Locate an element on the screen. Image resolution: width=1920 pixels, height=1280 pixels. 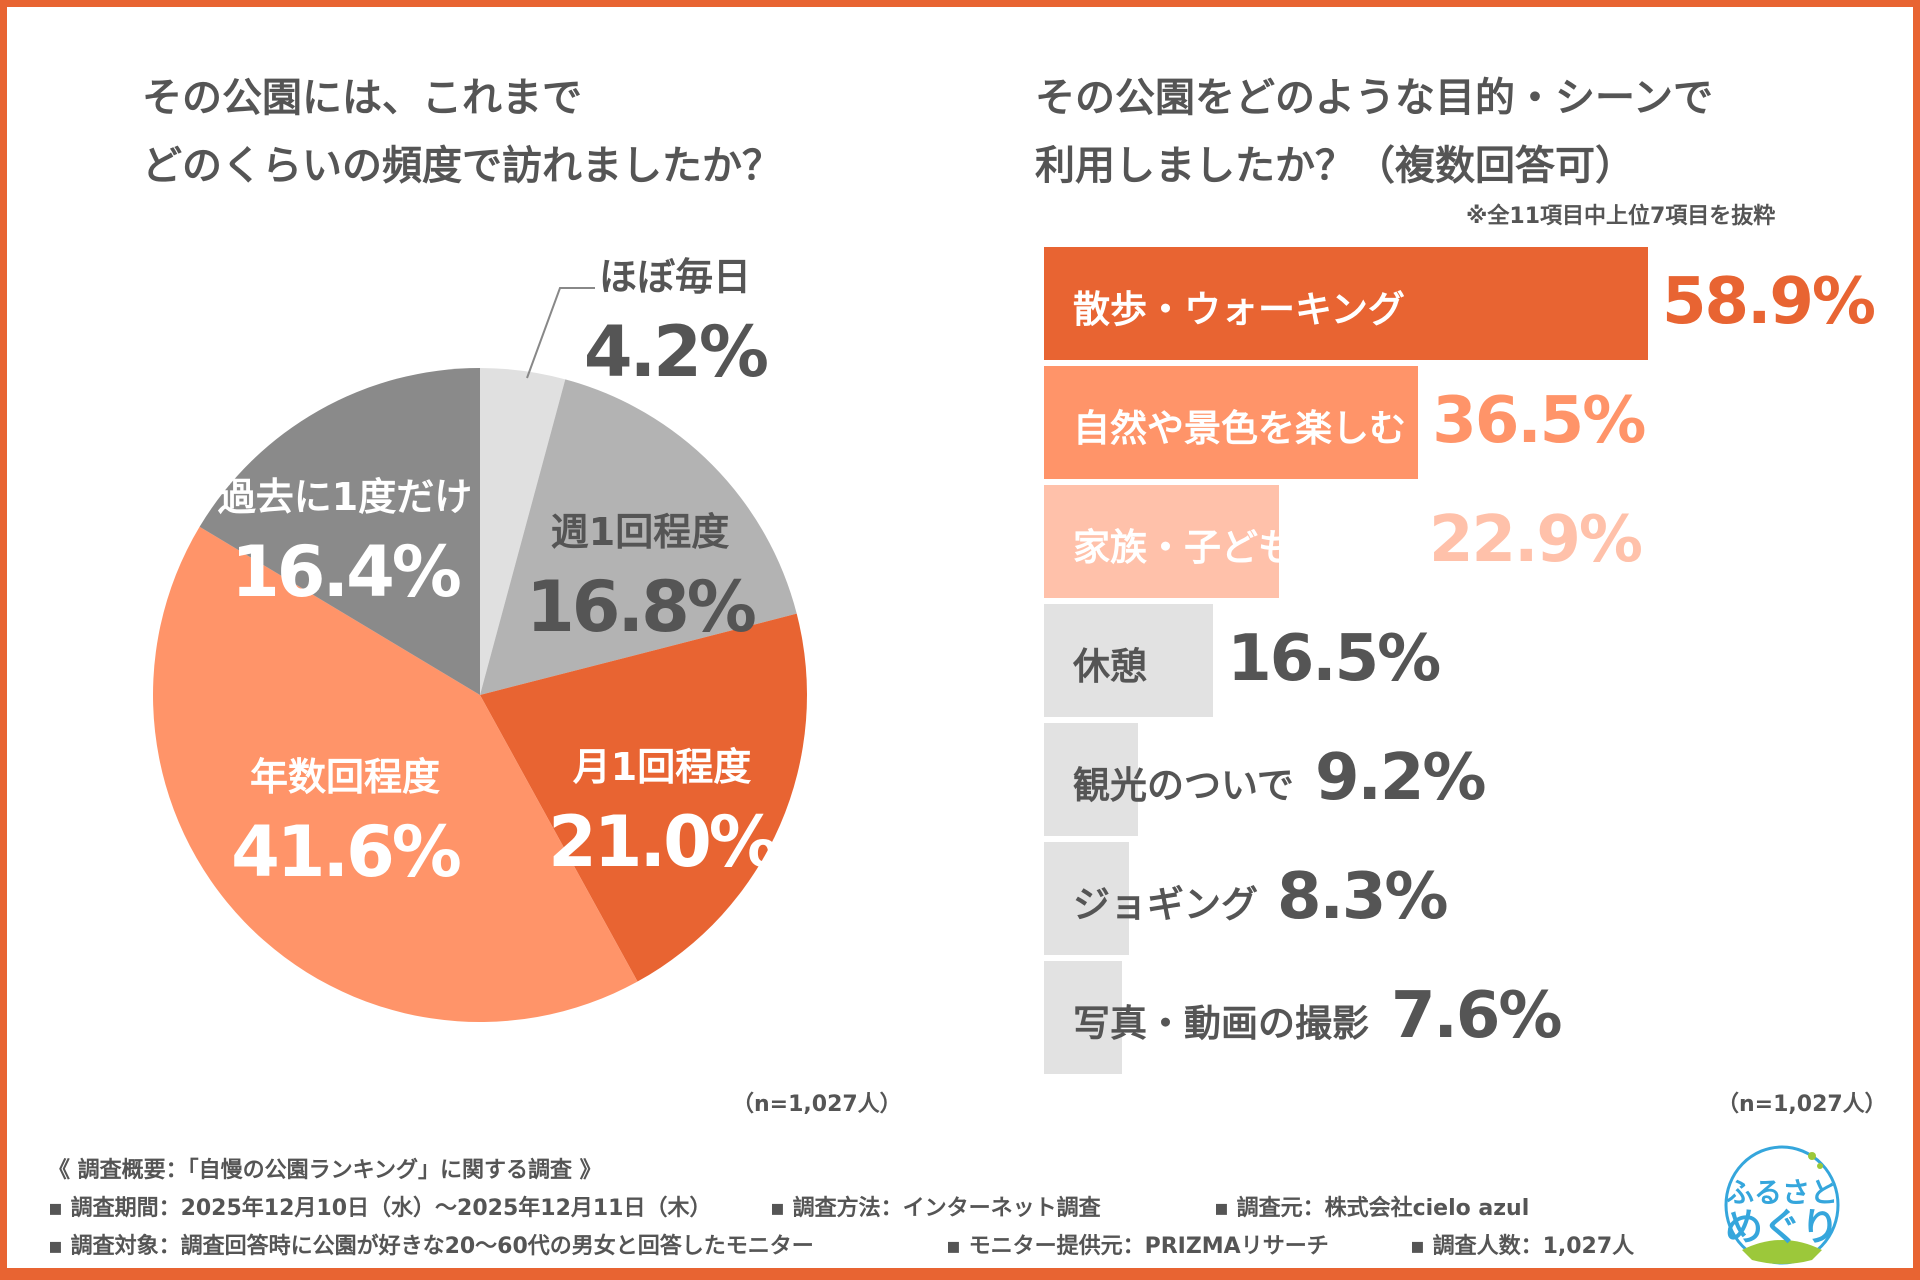
bar-label: 写真・動画の撮影 is located at coordinates (1221, 1023).